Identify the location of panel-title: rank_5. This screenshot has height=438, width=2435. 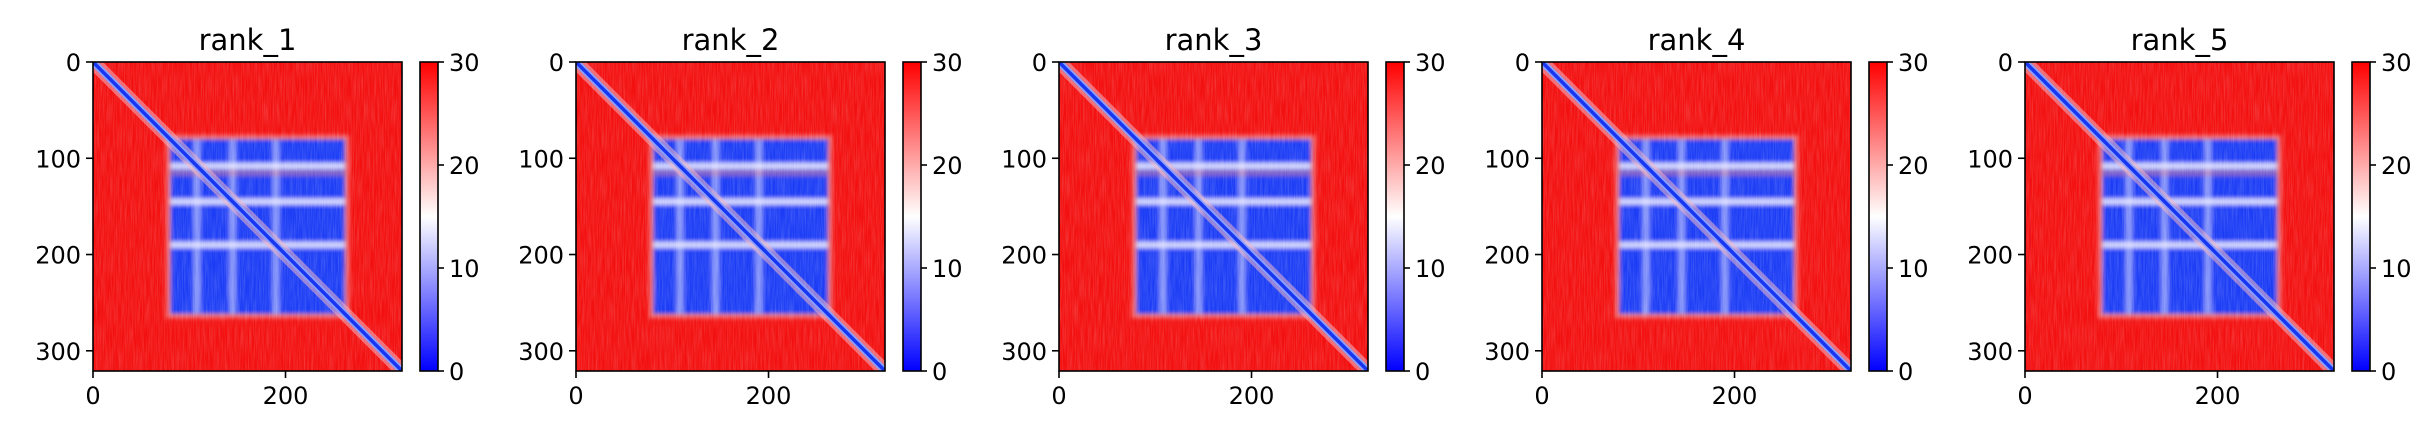
(2180, 40).